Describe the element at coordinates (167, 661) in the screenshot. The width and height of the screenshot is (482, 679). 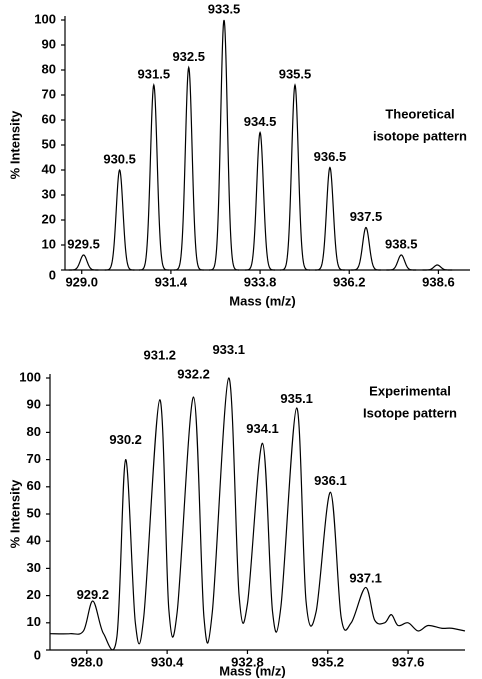
I see `x-tick-label: 930.4` at that location.